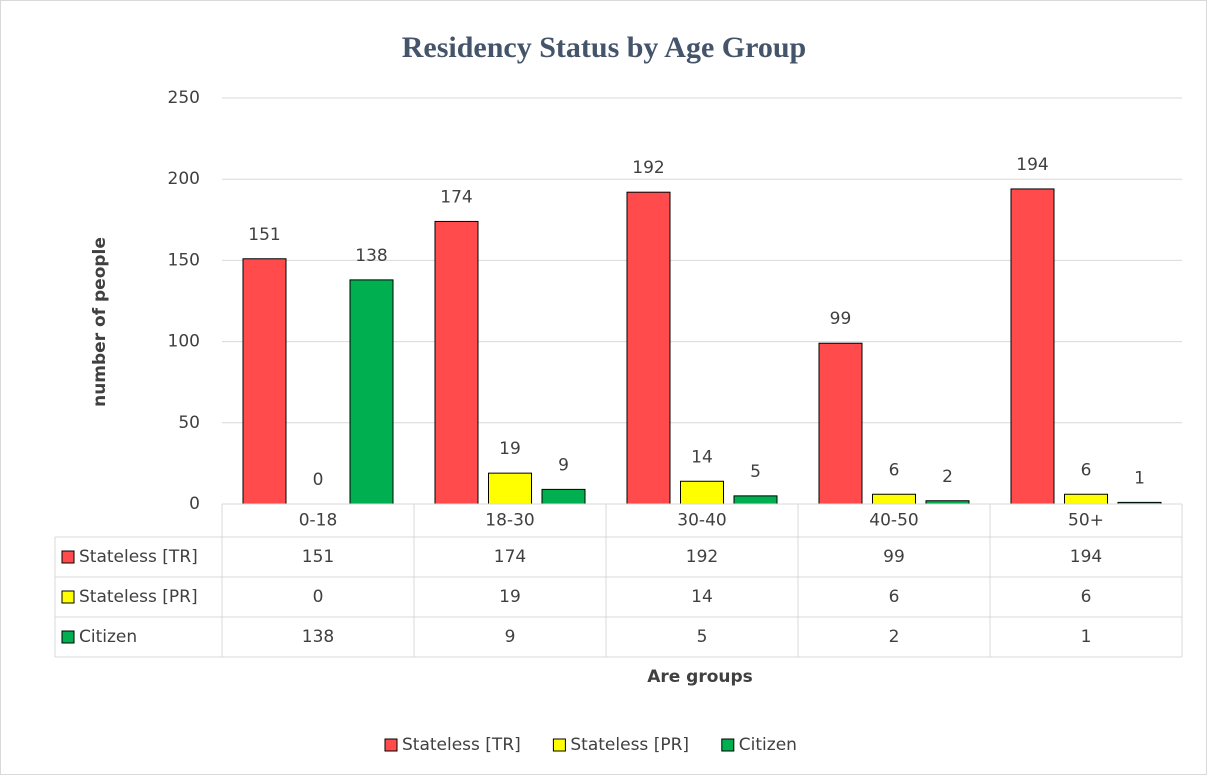 Image resolution: width=1208 pixels, height=776 pixels. Describe the element at coordinates (184, 342) in the screenshot. I see `y-tick-label: 100` at that location.